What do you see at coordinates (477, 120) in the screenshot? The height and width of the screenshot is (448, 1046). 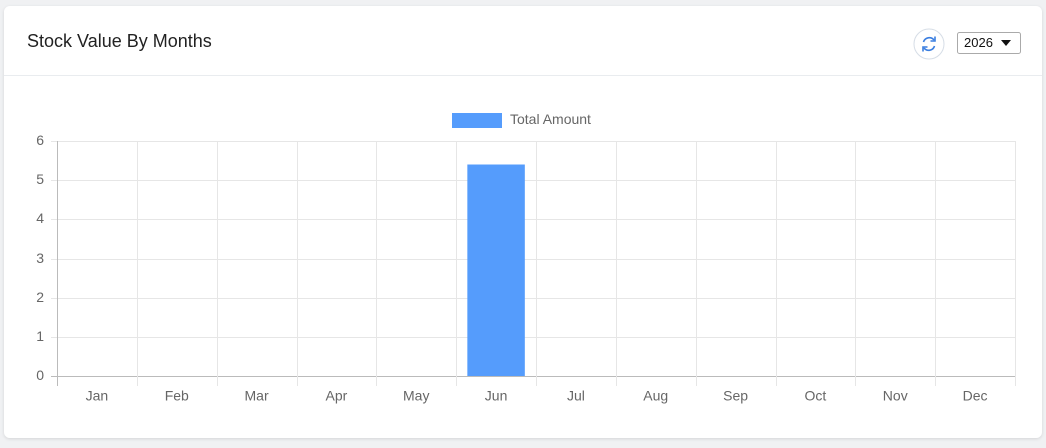 I see `legend-swatch` at bounding box center [477, 120].